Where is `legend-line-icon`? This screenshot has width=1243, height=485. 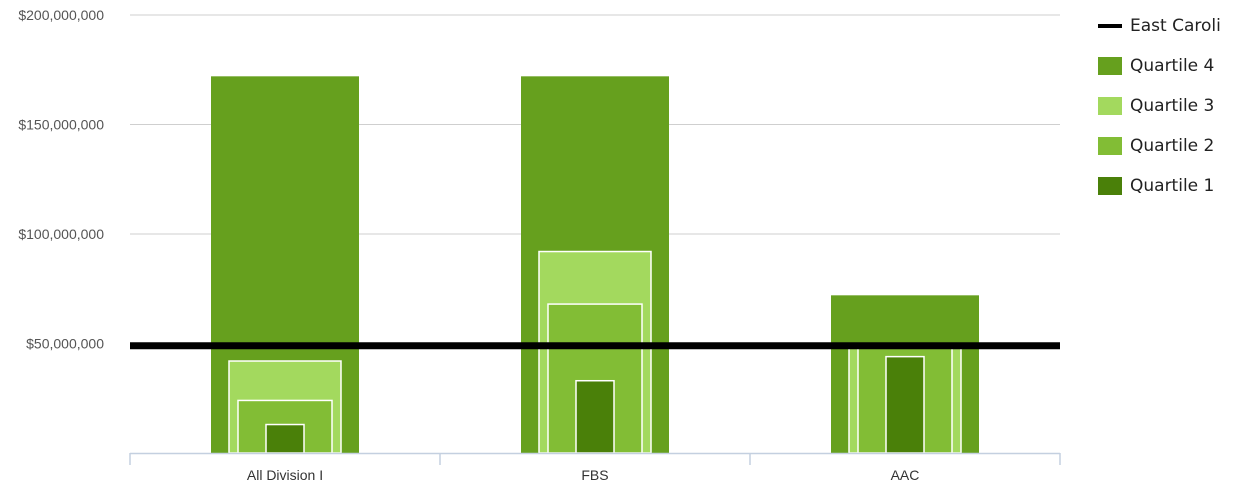 legend-line-icon is located at coordinates (1110, 26).